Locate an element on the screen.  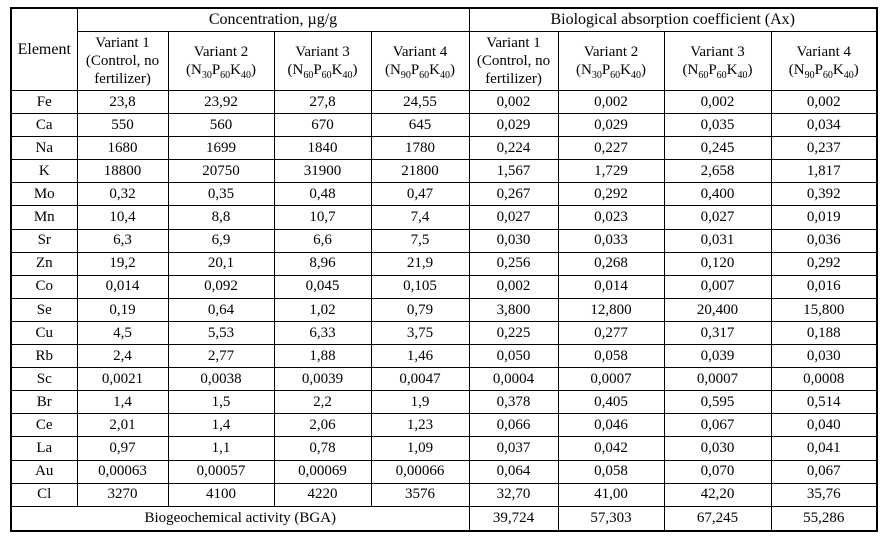
element-cell: Sr is located at coordinates (44, 240).